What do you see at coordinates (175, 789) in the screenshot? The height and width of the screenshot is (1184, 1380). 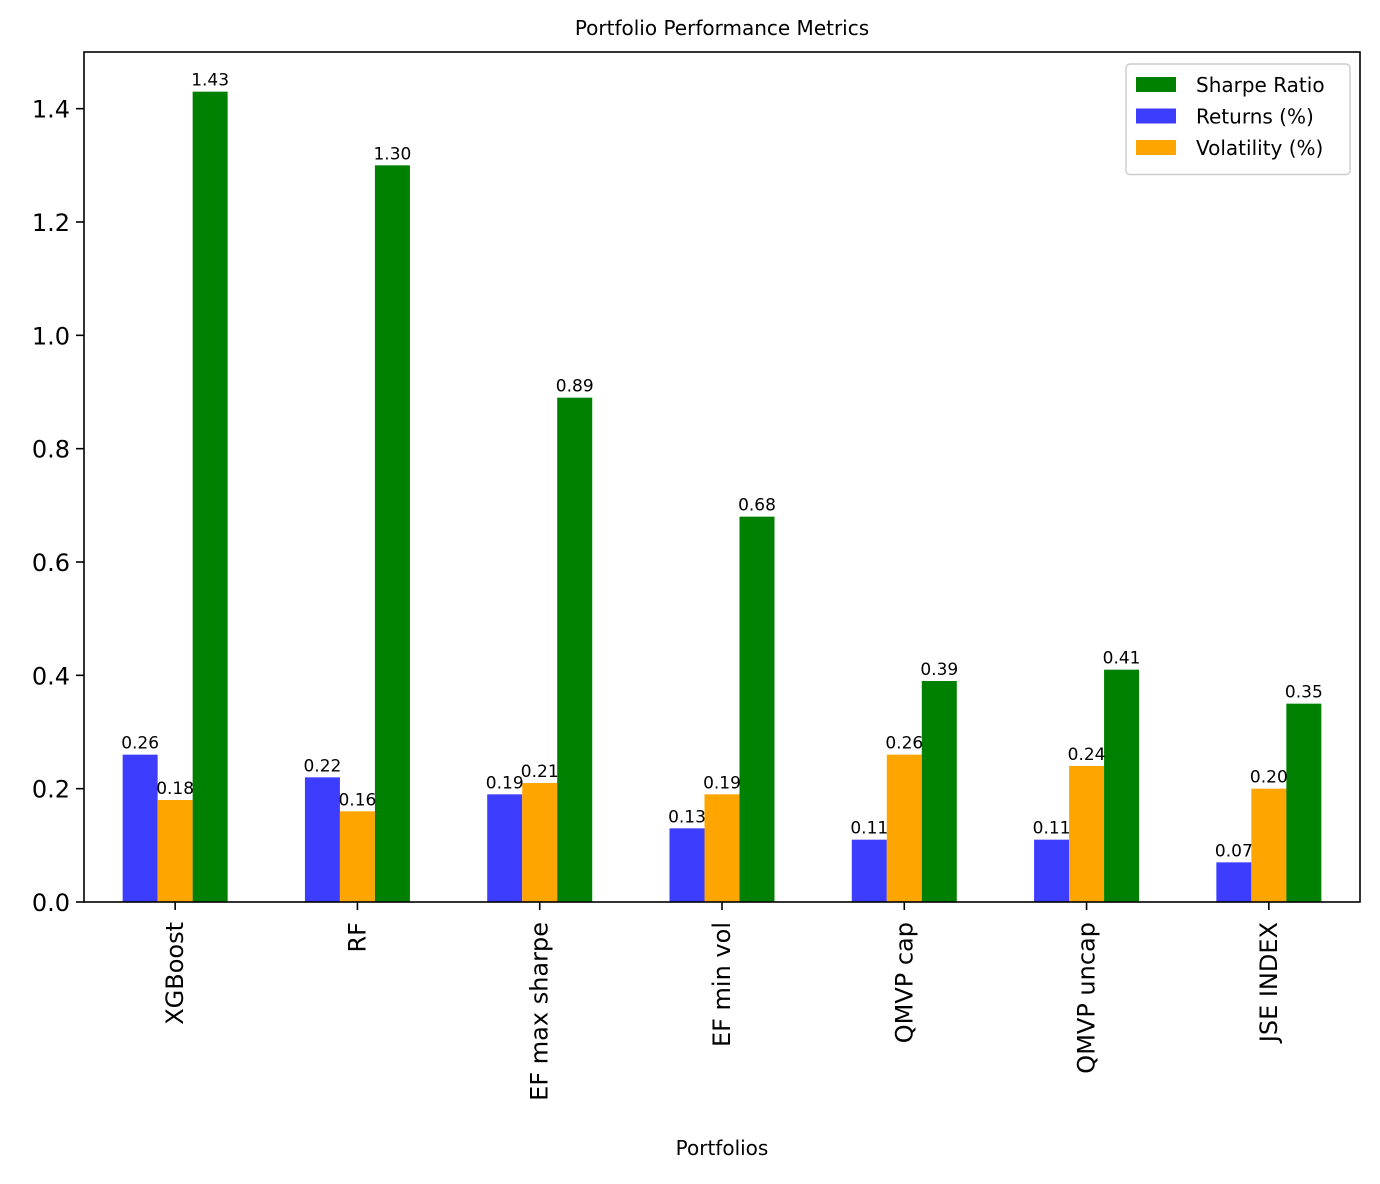 I see `data-label-volatility-xgboost: 0.18` at bounding box center [175, 789].